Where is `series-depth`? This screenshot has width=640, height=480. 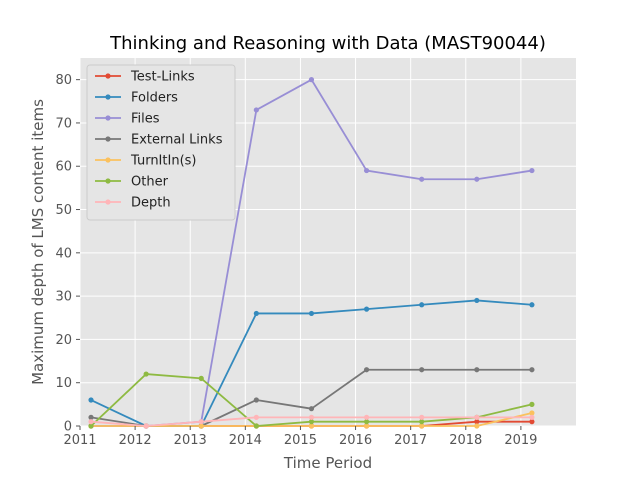
series-depth is located at coordinates (311, 421).